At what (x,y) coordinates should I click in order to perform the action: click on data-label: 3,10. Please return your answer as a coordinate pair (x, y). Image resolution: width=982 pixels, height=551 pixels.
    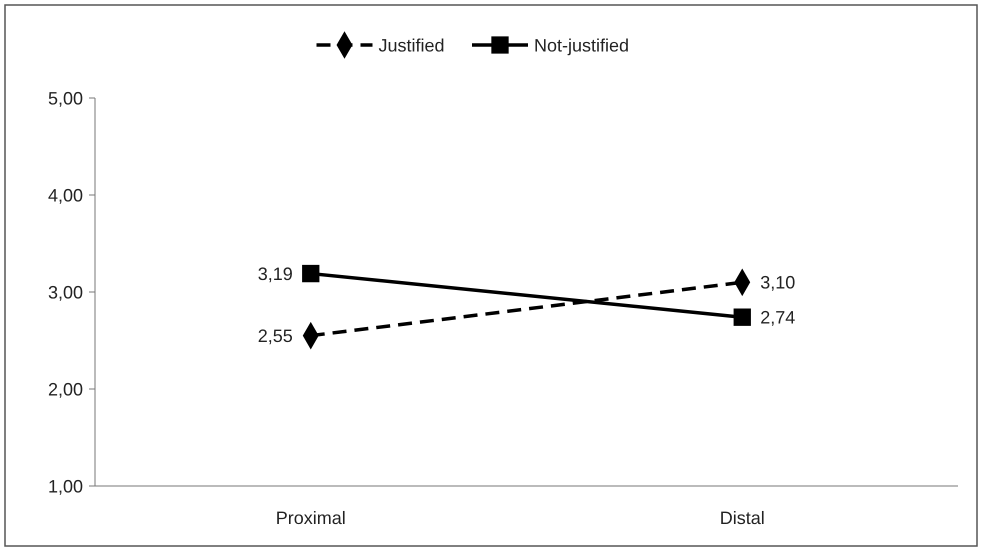
    Looking at the image, I should click on (778, 282).